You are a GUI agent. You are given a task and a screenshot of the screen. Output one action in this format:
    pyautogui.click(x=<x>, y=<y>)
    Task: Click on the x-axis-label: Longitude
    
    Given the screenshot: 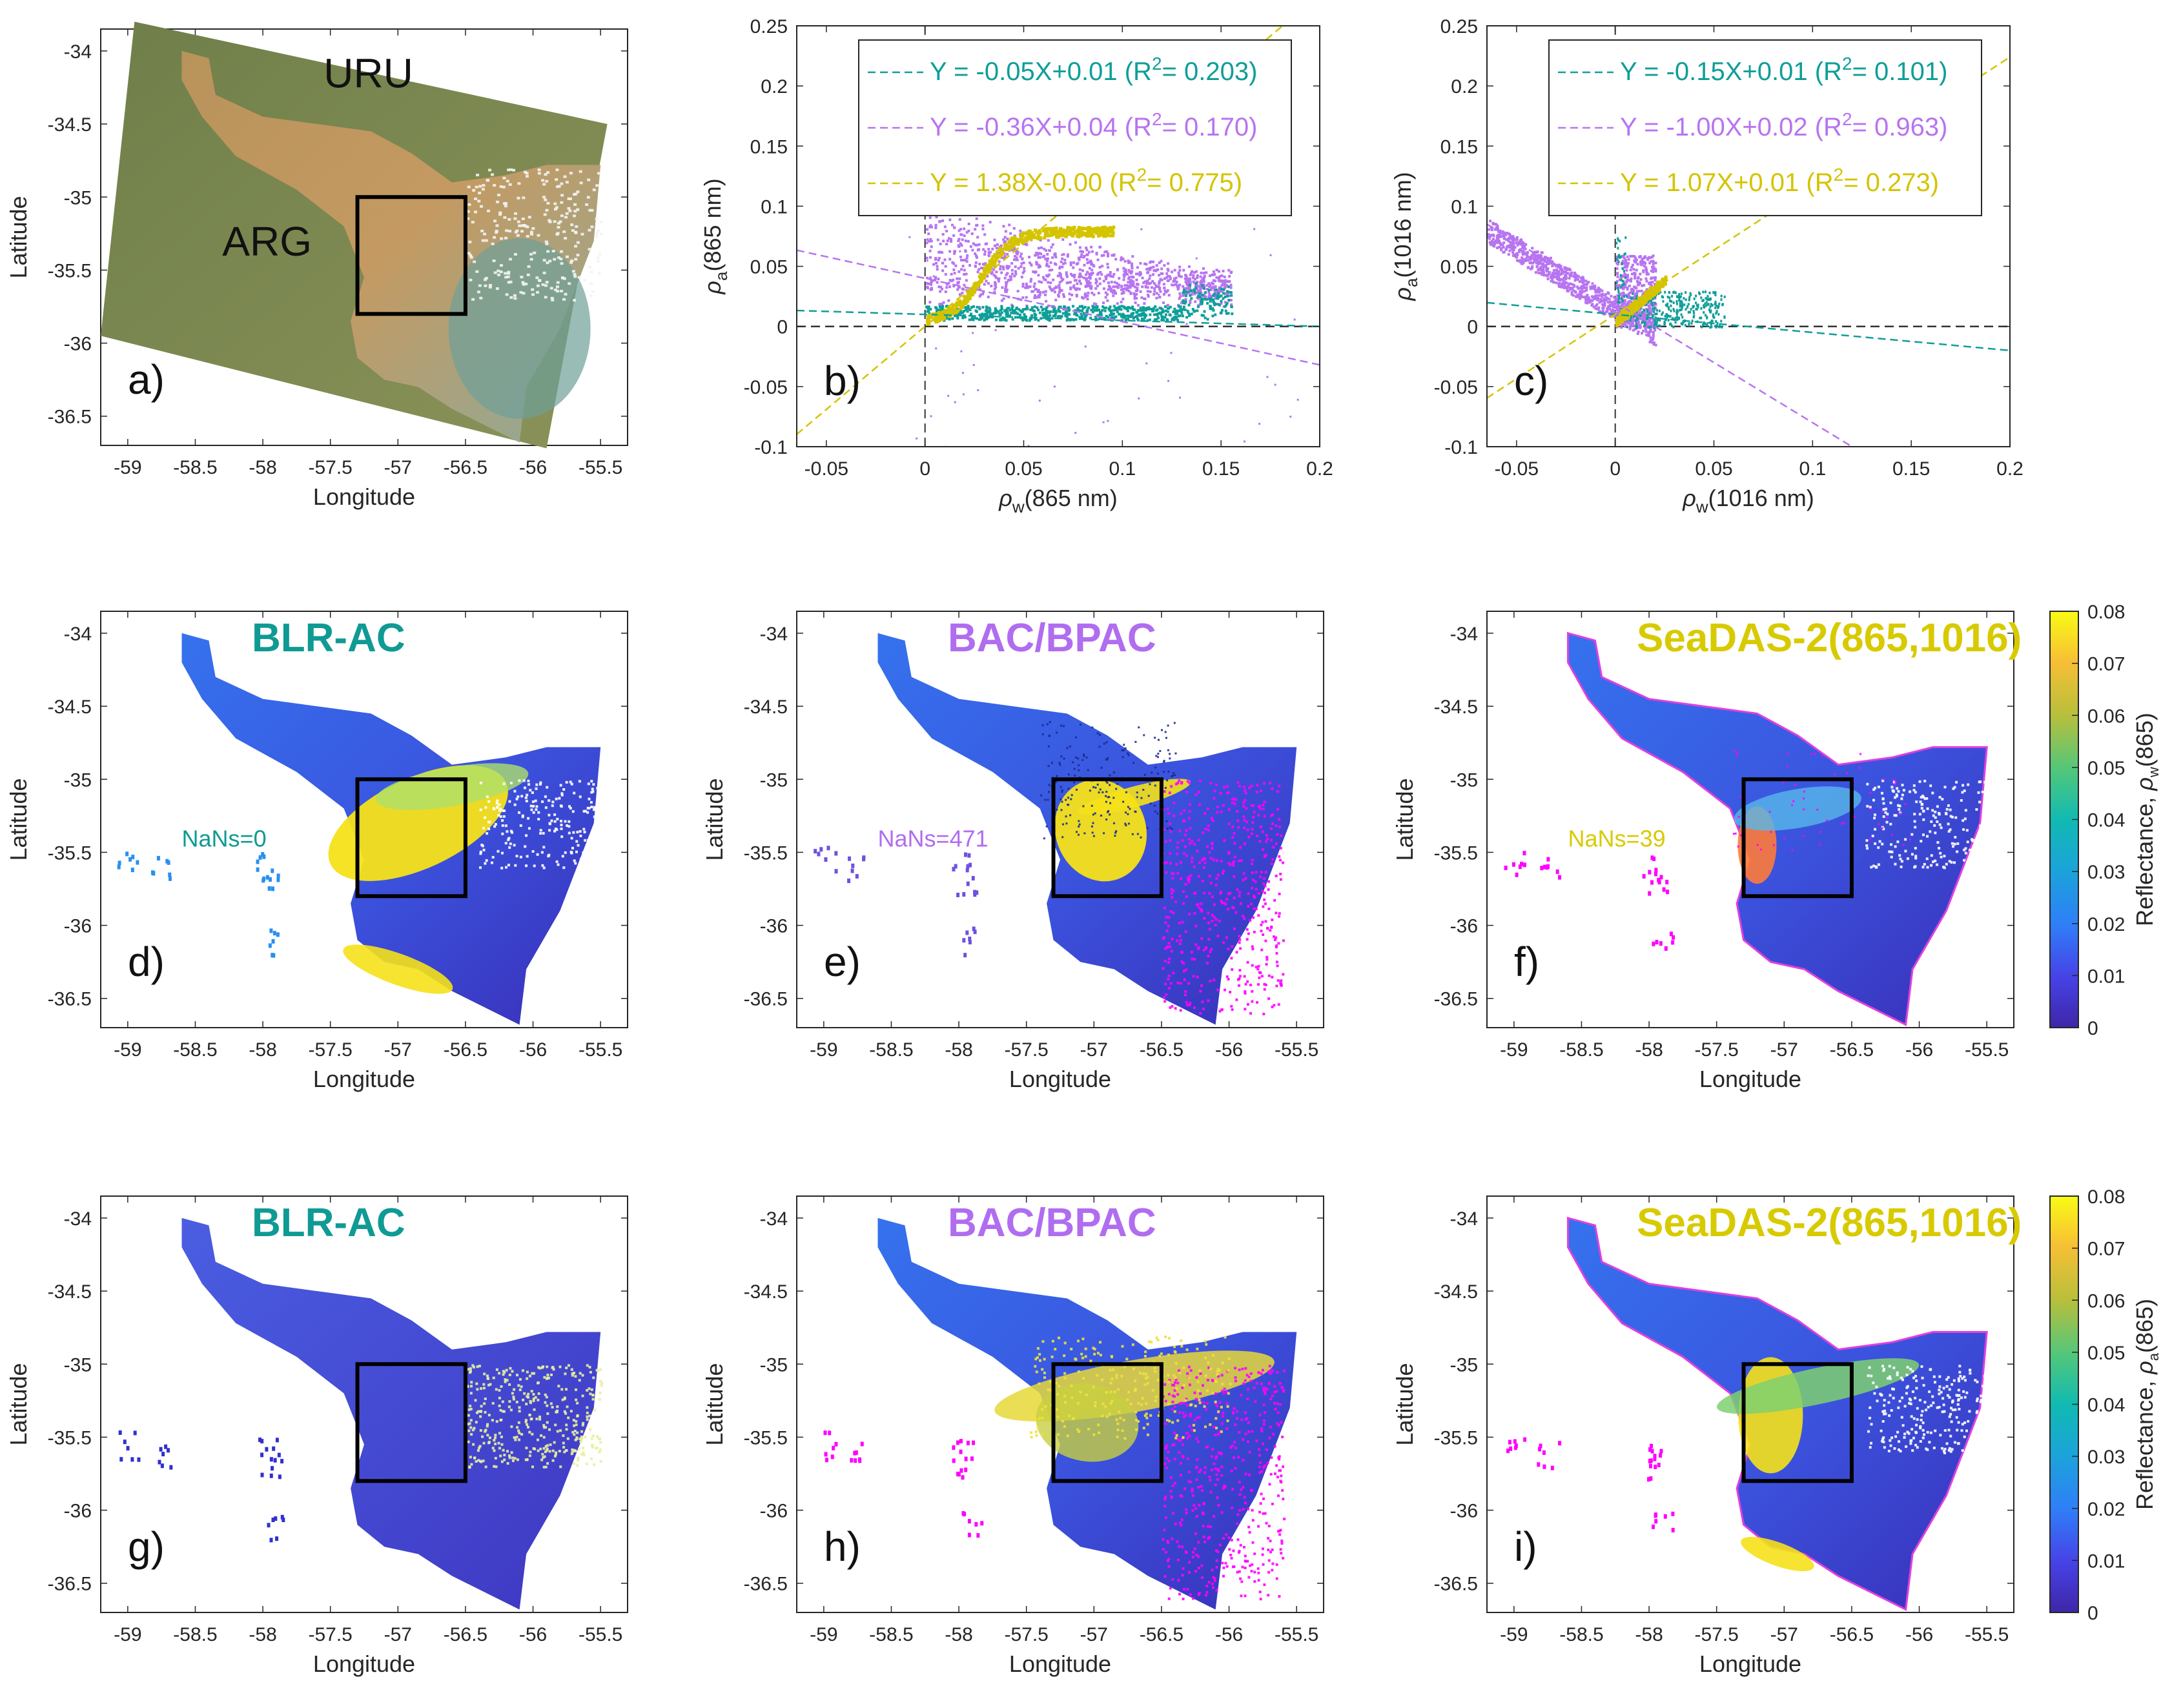 What is the action you would take?
    pyautogui.click(x=364, y=1079)
    